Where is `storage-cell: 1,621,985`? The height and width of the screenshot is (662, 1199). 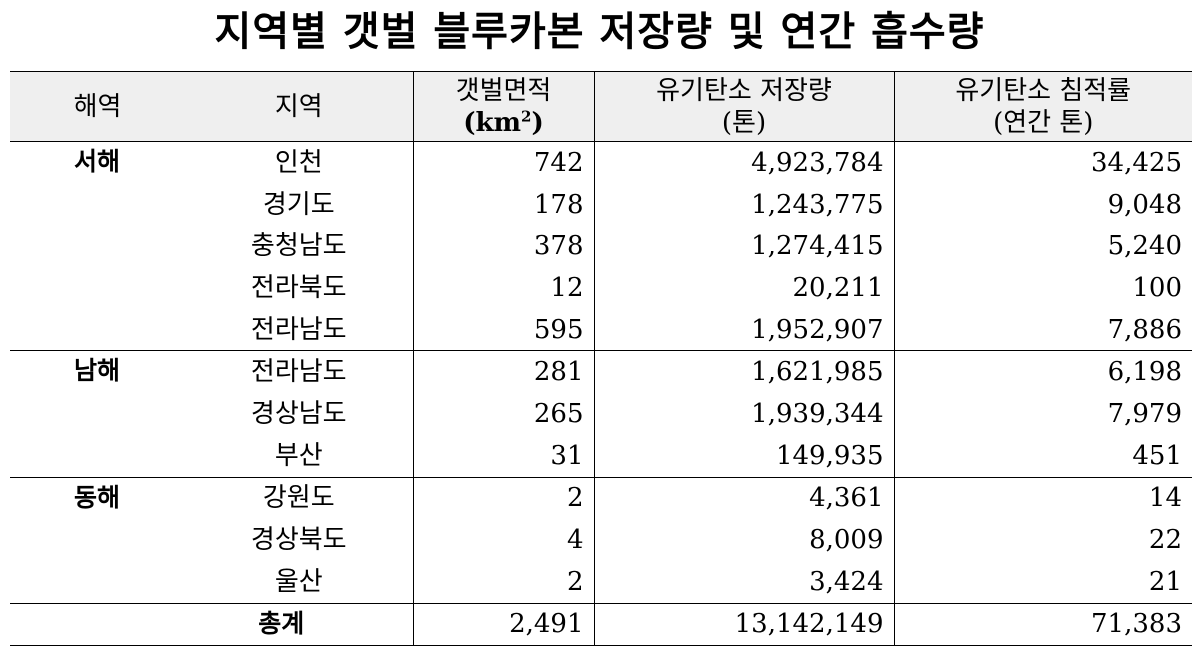
storage-cell: 1,621,985 is located at coordinates (743, 372).